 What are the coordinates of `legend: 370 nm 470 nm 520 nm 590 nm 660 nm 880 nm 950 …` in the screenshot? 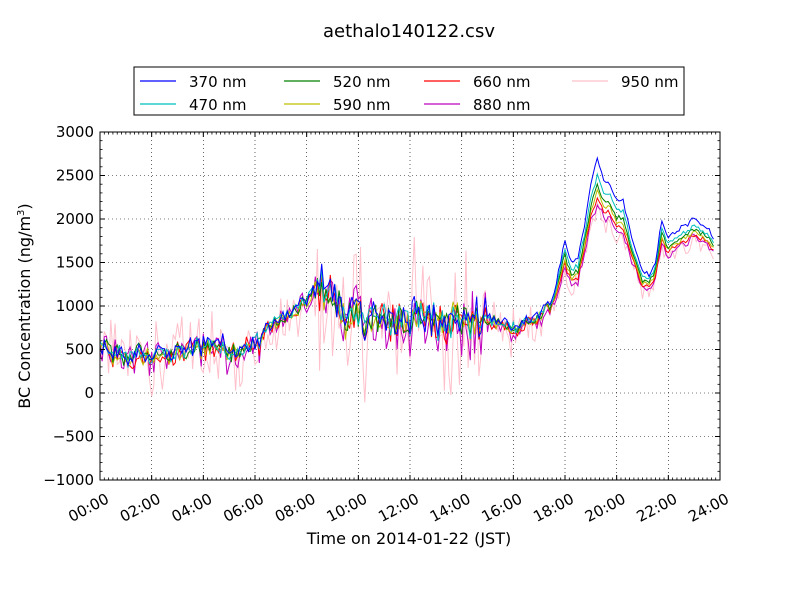 It's located at (409, 91).